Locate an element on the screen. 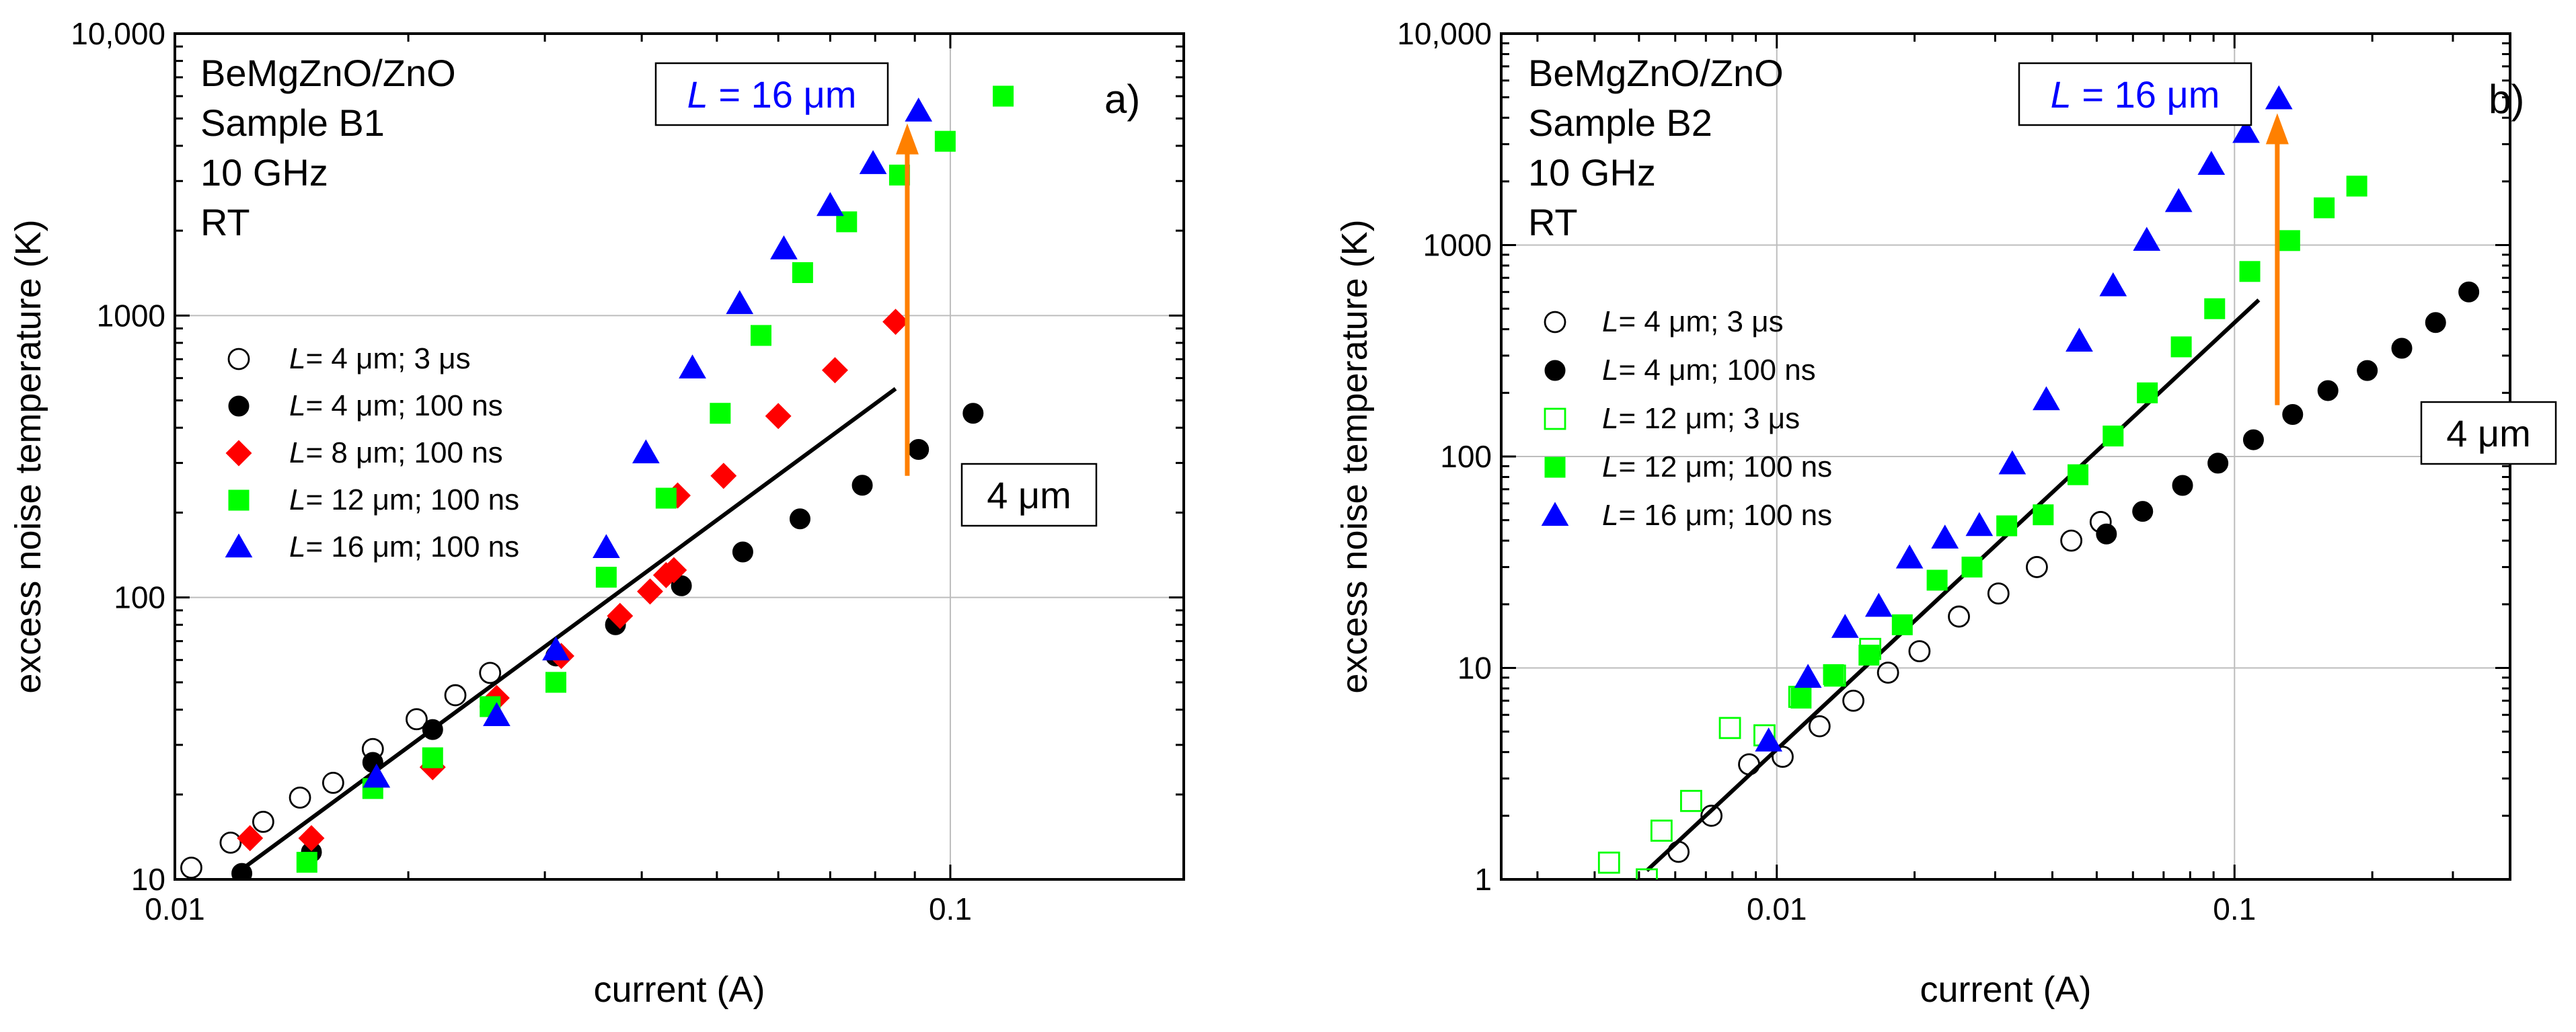 This screenshot has height=1032, width=2576. panel-letter: b) is located at coordinates (2506, 99).